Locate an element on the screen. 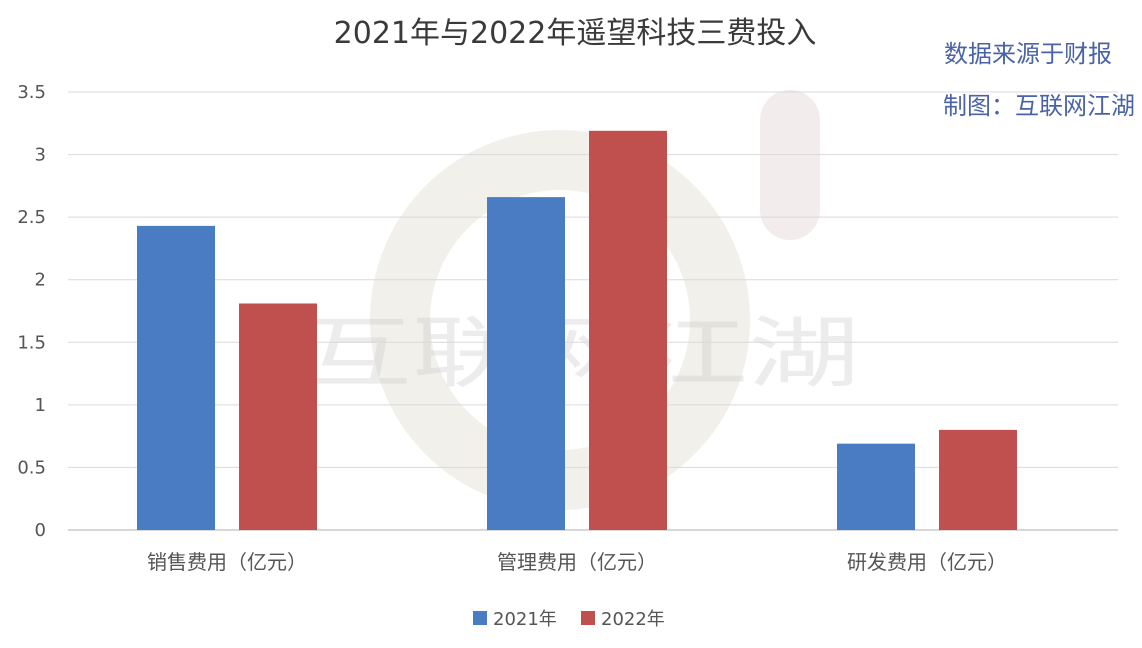  x-category-label: 管理费用（亿元） is located at coordinates (577, 562).